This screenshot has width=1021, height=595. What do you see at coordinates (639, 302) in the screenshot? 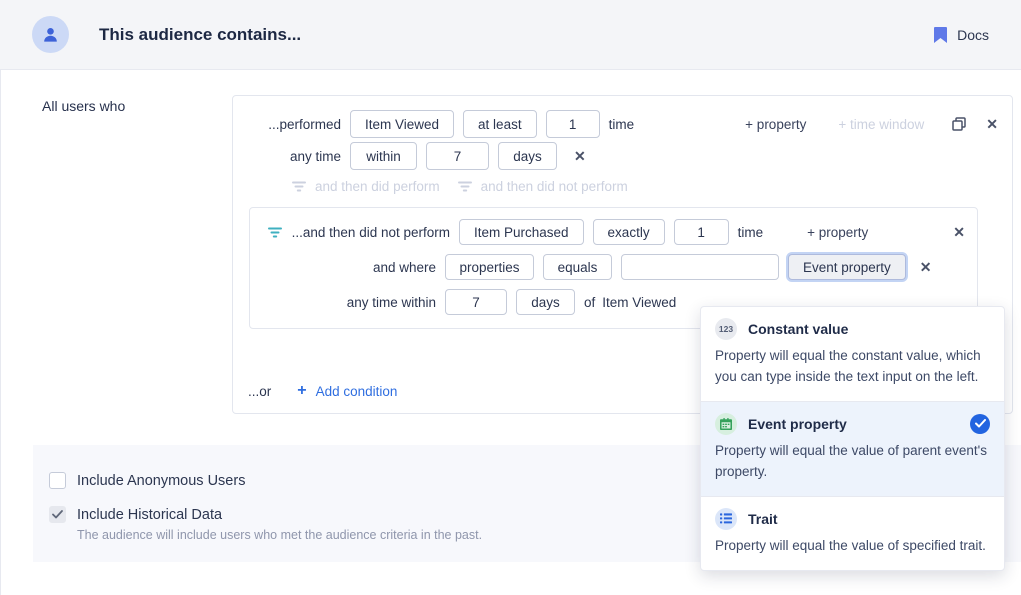
I see `parent-event-label: Item Viewed` at bounding box center [639, 302].